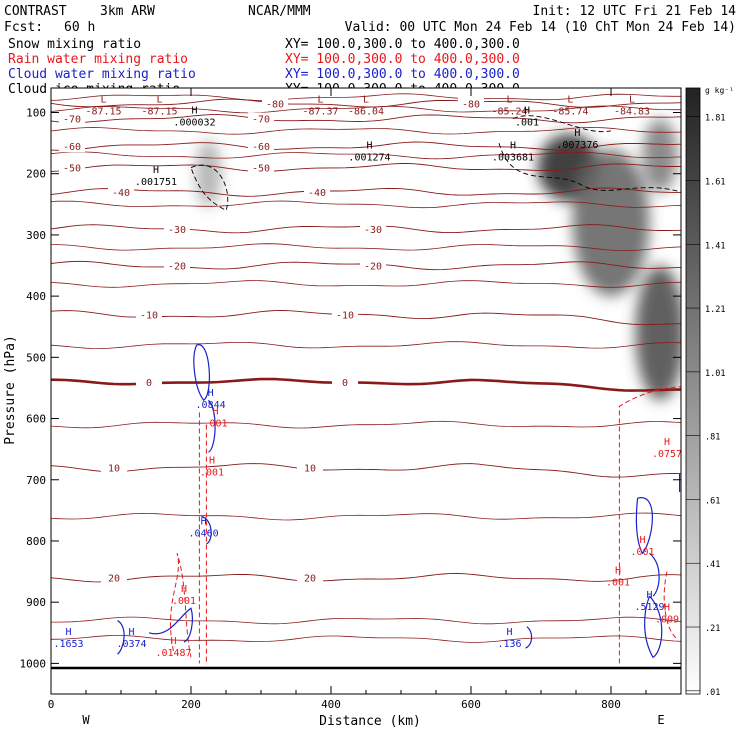  I want to click on west-endpoint: W, so click(86, 720).